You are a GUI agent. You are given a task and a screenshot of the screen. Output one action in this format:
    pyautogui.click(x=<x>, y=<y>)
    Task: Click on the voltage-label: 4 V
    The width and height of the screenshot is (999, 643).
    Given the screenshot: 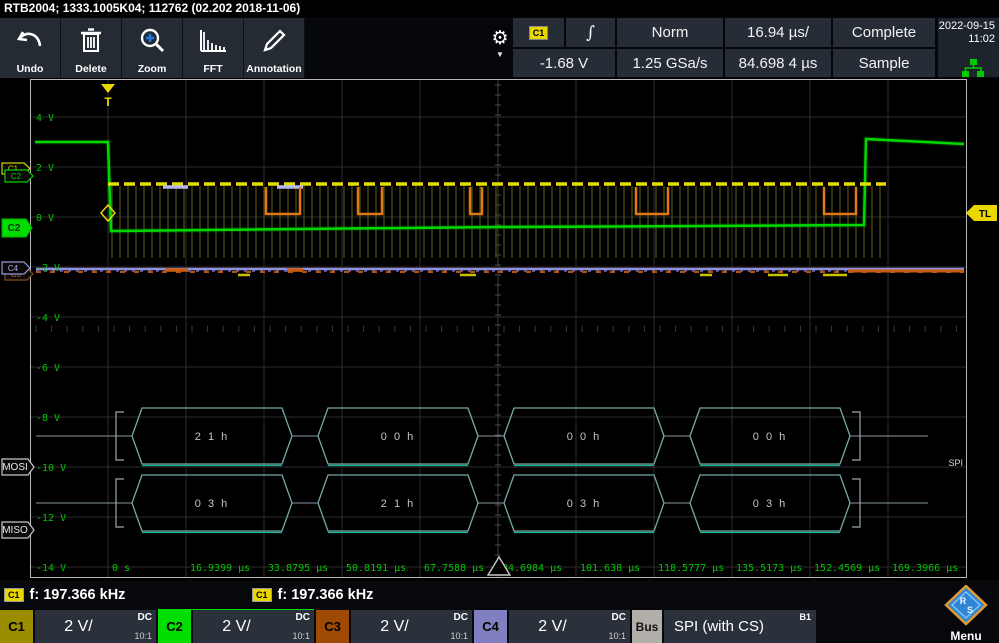 What is the action you would take?
    pyautogui.click(x=45, y=118)
    